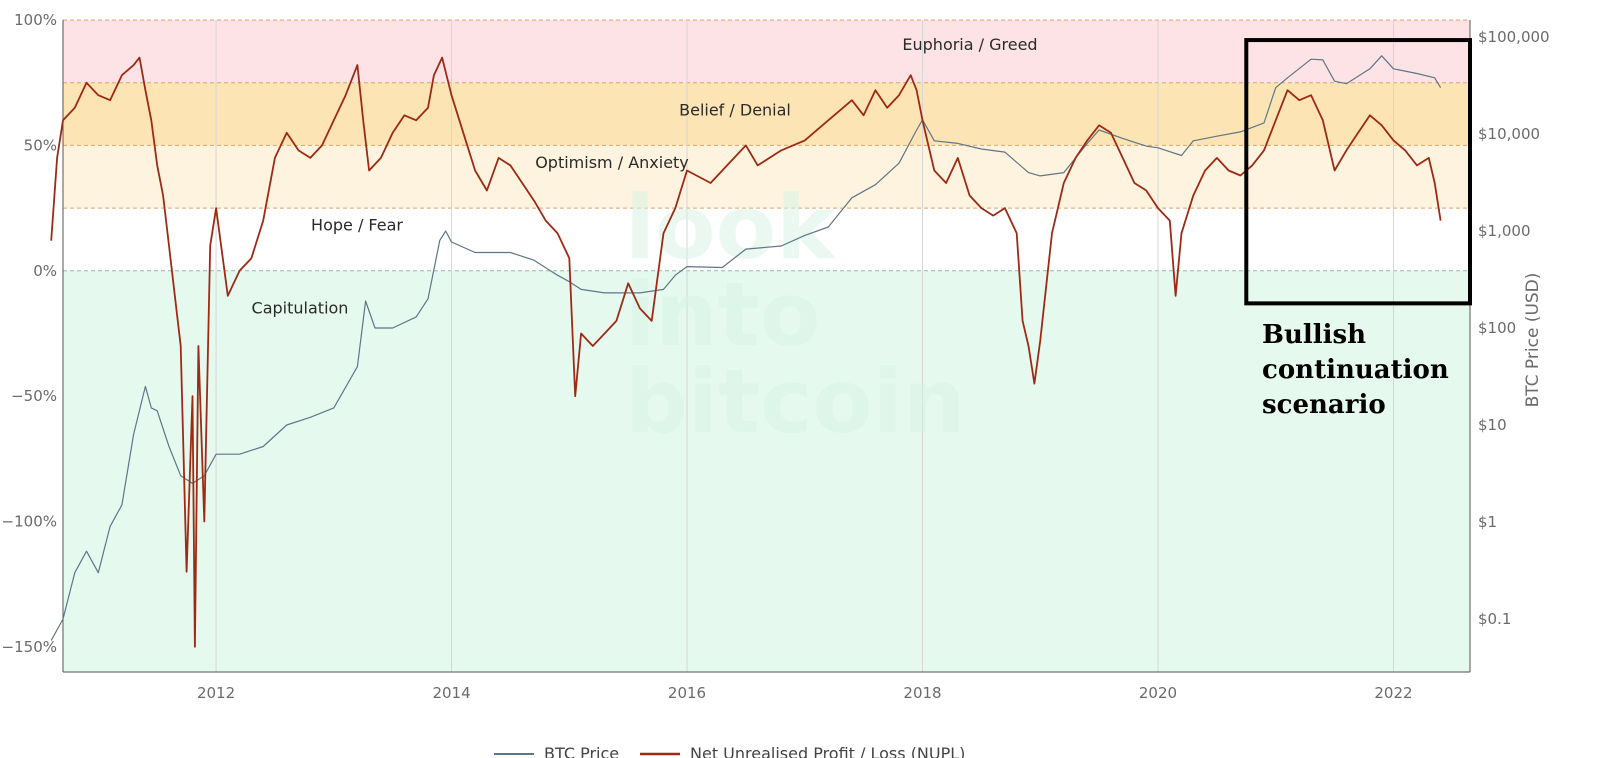  Describe the element at coordinates (40, 145) in the screenshot. I see `y-left-tick-label: 50%` at that location.